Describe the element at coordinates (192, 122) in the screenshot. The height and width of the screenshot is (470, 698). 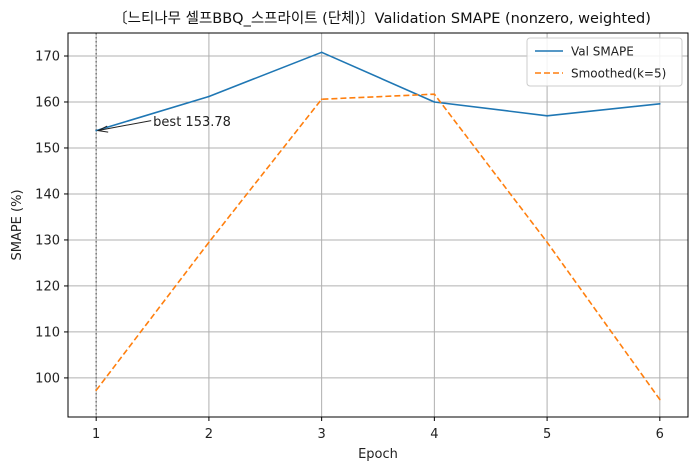
I see `annotation-label: best 153.78` at that location.